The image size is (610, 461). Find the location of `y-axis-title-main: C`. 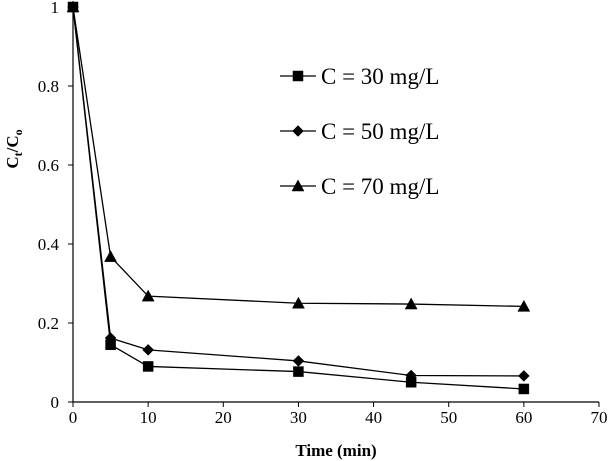

y-axis-title-main: C is located at coordinates (12, 162).